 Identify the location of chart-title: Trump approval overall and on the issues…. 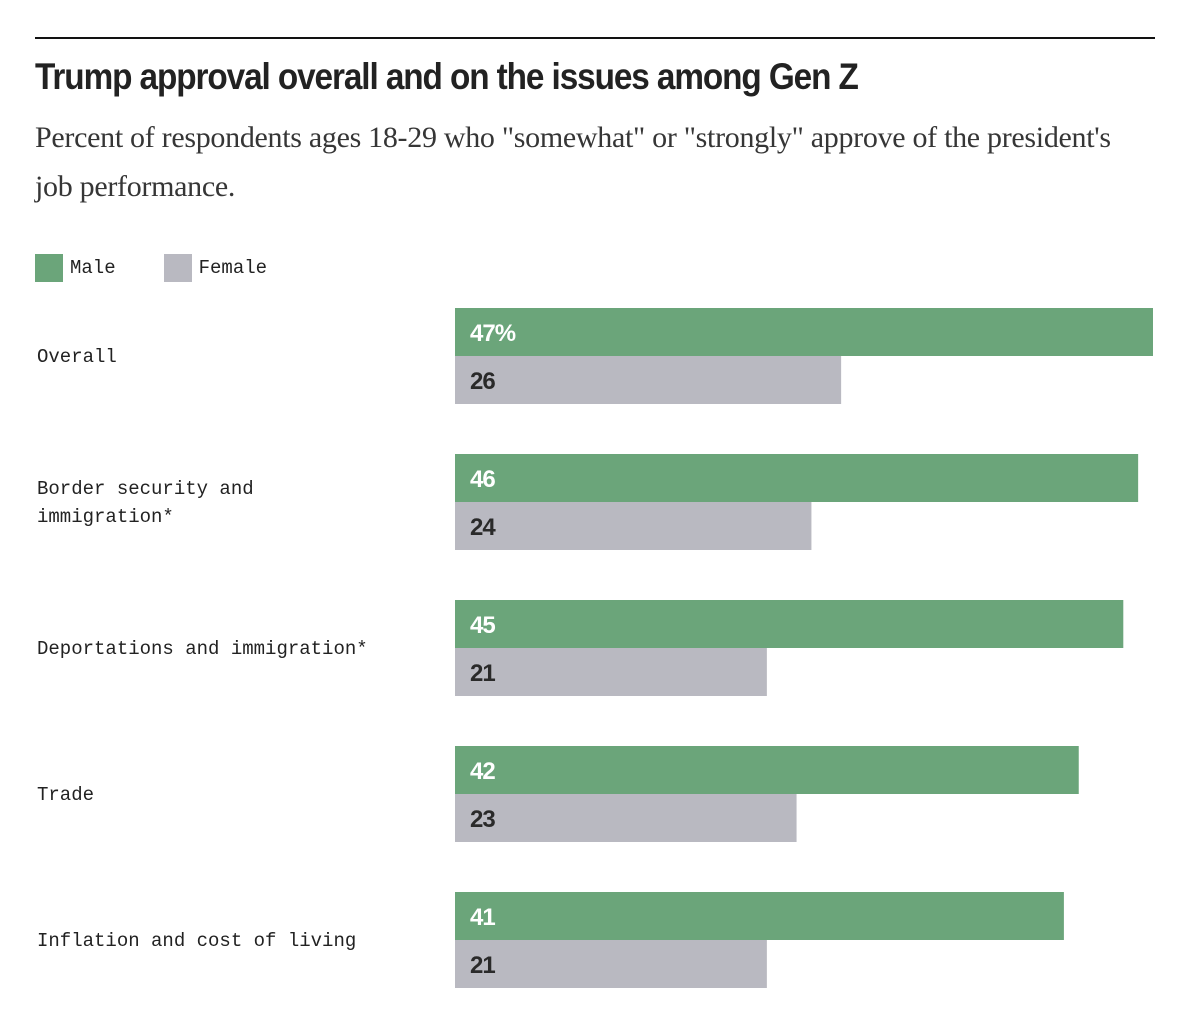
(447, 76).